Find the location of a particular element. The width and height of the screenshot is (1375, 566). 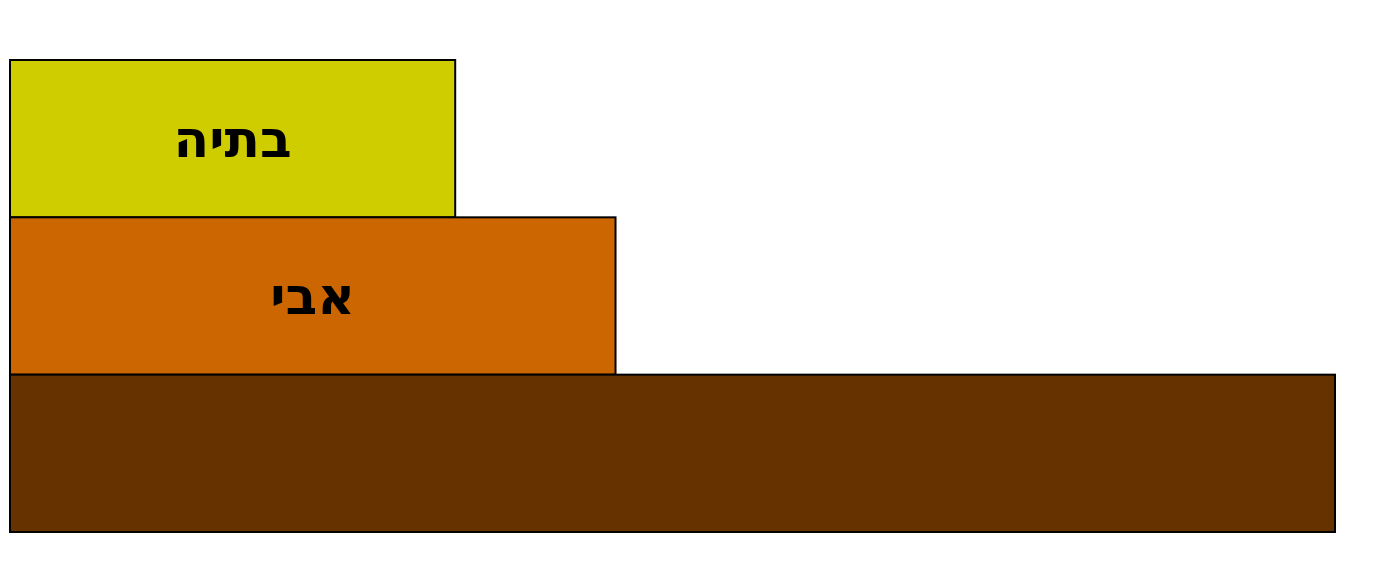

bar: אבי is located at coordinates (313, 296).